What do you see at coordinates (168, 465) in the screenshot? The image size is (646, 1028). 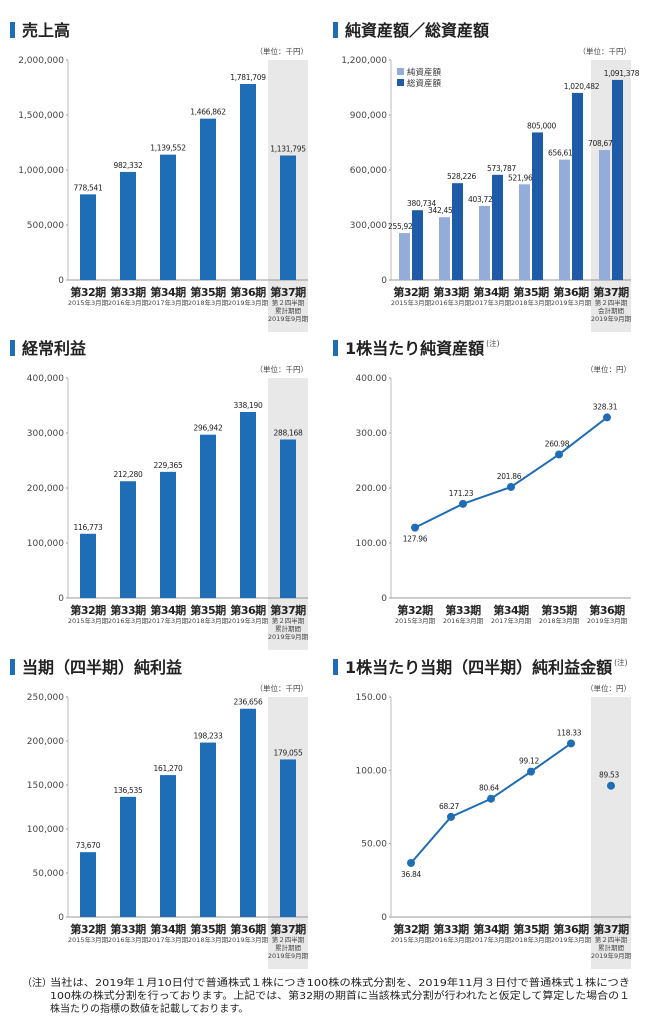 I see `value-label: 229,365` at bounding box center [168, 465].